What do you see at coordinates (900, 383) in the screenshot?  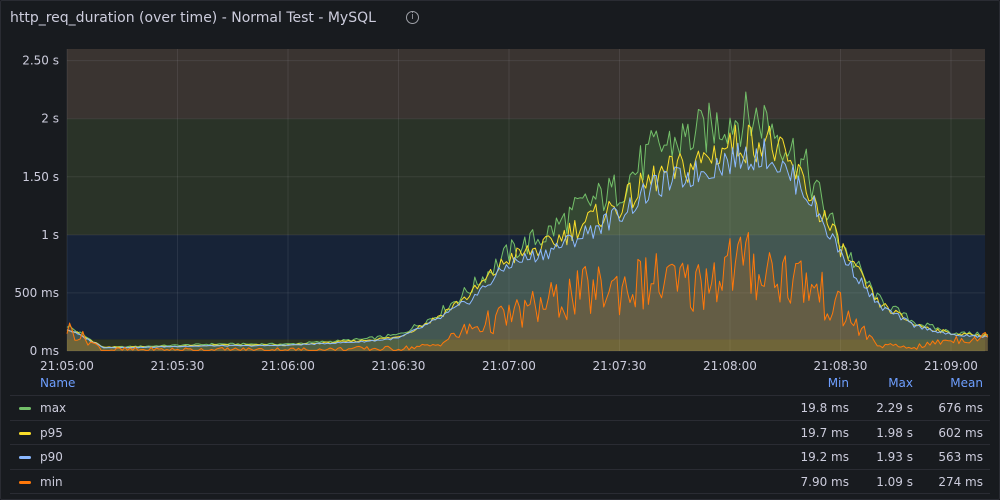 I see `legend-header-max: Max` at bounding box center [900, 383].